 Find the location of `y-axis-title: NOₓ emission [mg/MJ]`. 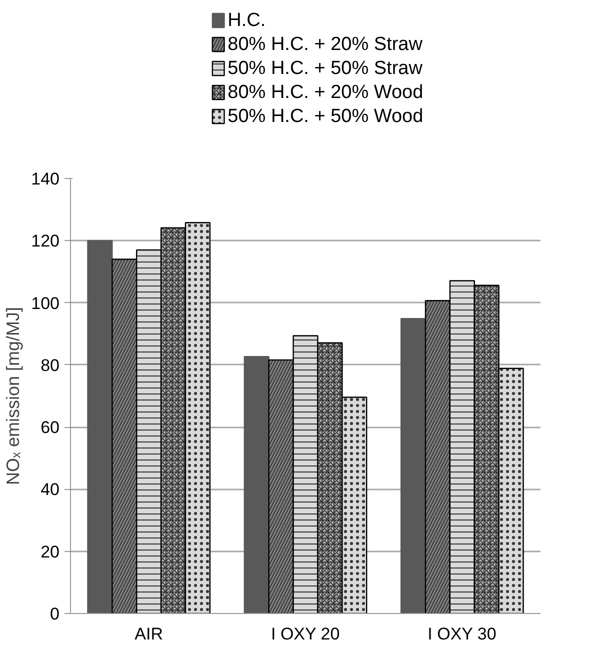

y-axis-title: NOₓ emission [mg/MJ] is located at coordinates (13, 396).